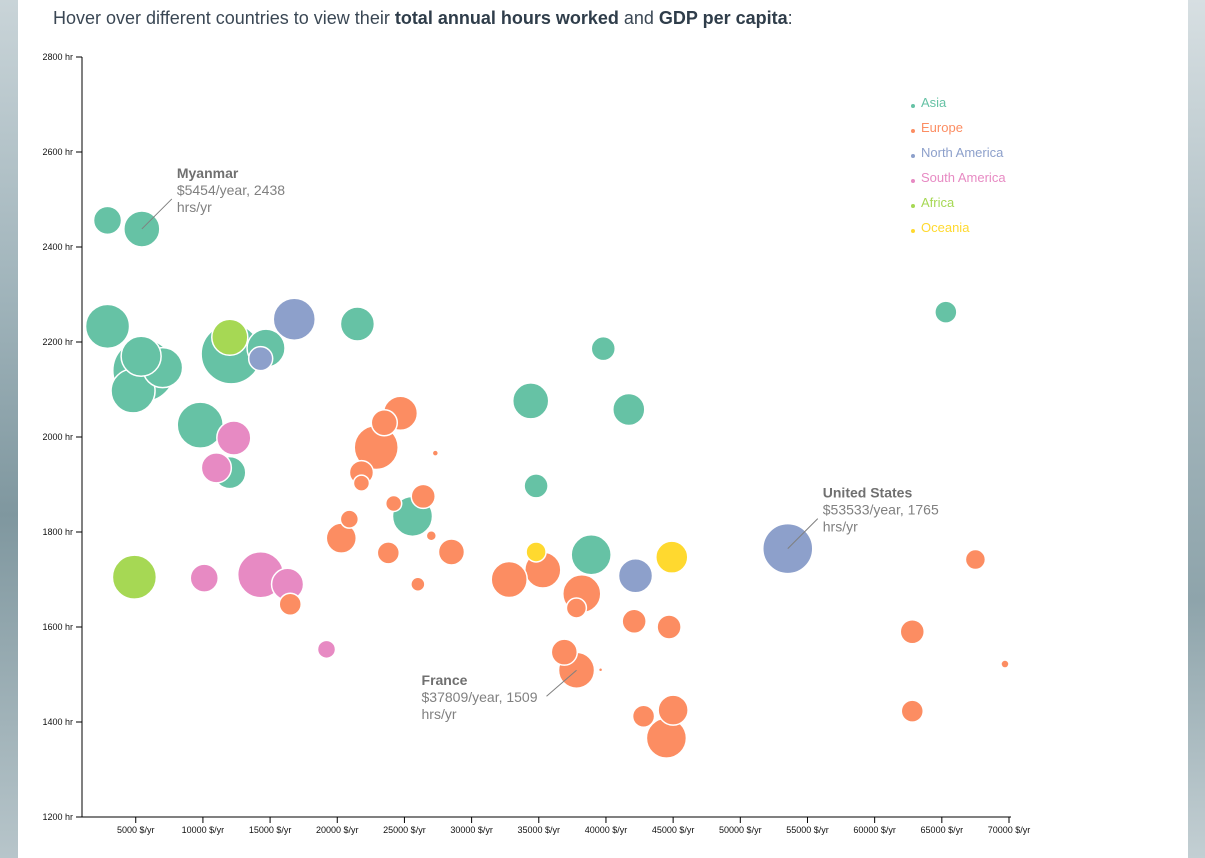 This screenshot has height=858, width=1205. Describe the element at coordinates (790, 18) in the screenshot. I see `heading-suffix: :` at that location.